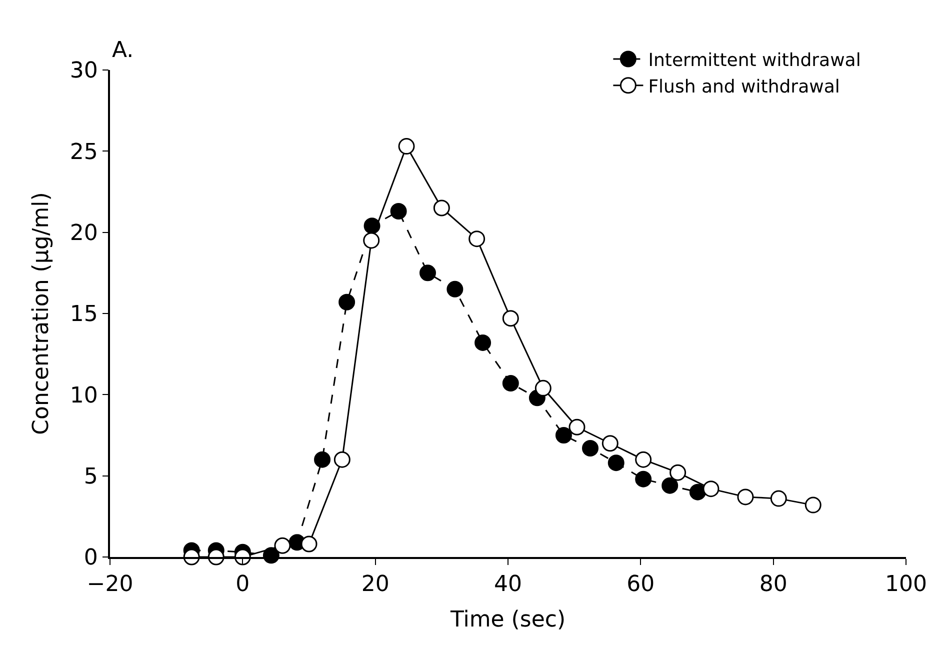 The width and height of the screenshot is (946, 652). I want to click on x-tick-label: −20, so click(110, 585).